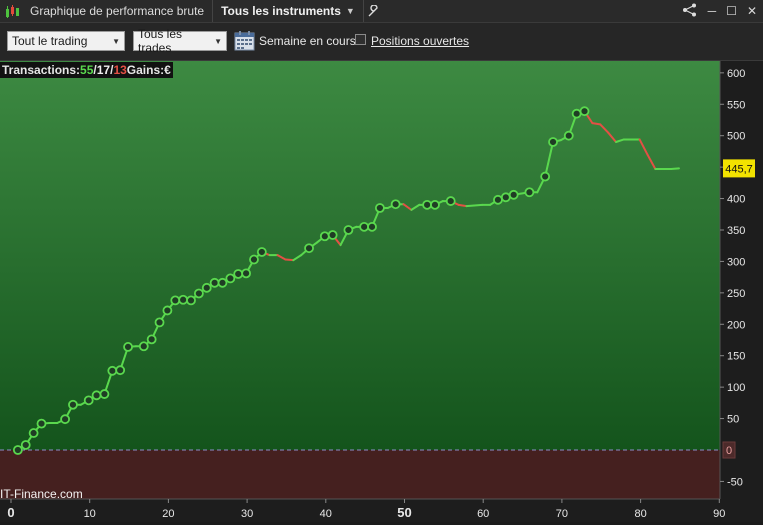 This screenshot has height=525, width=763. What do you see at coordinates (381, 510) in the screenshot?
I see `x-axis-panel` at bounding box center [381, 510].